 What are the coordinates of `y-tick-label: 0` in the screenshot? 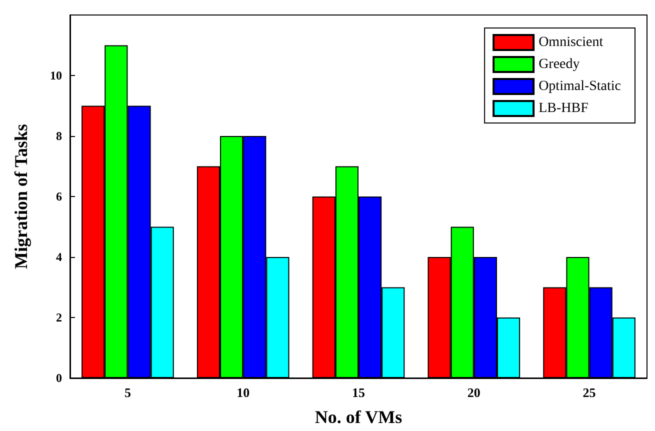 It's located at (59, 378).